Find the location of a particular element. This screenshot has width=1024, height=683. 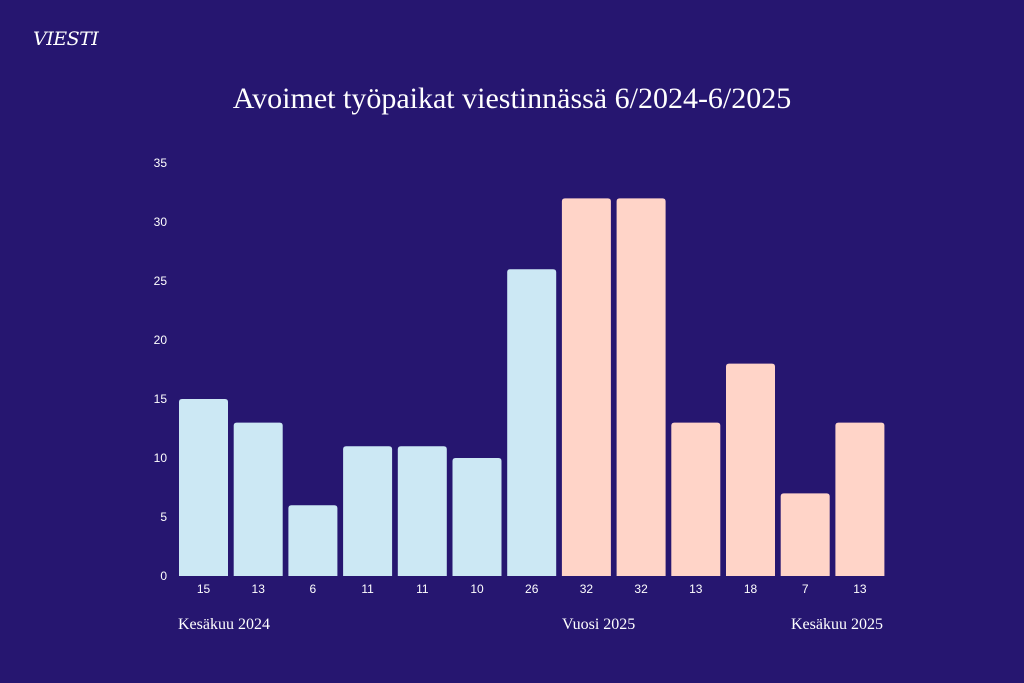

y-tick-label: 0 is located at coordinates (163, 576).